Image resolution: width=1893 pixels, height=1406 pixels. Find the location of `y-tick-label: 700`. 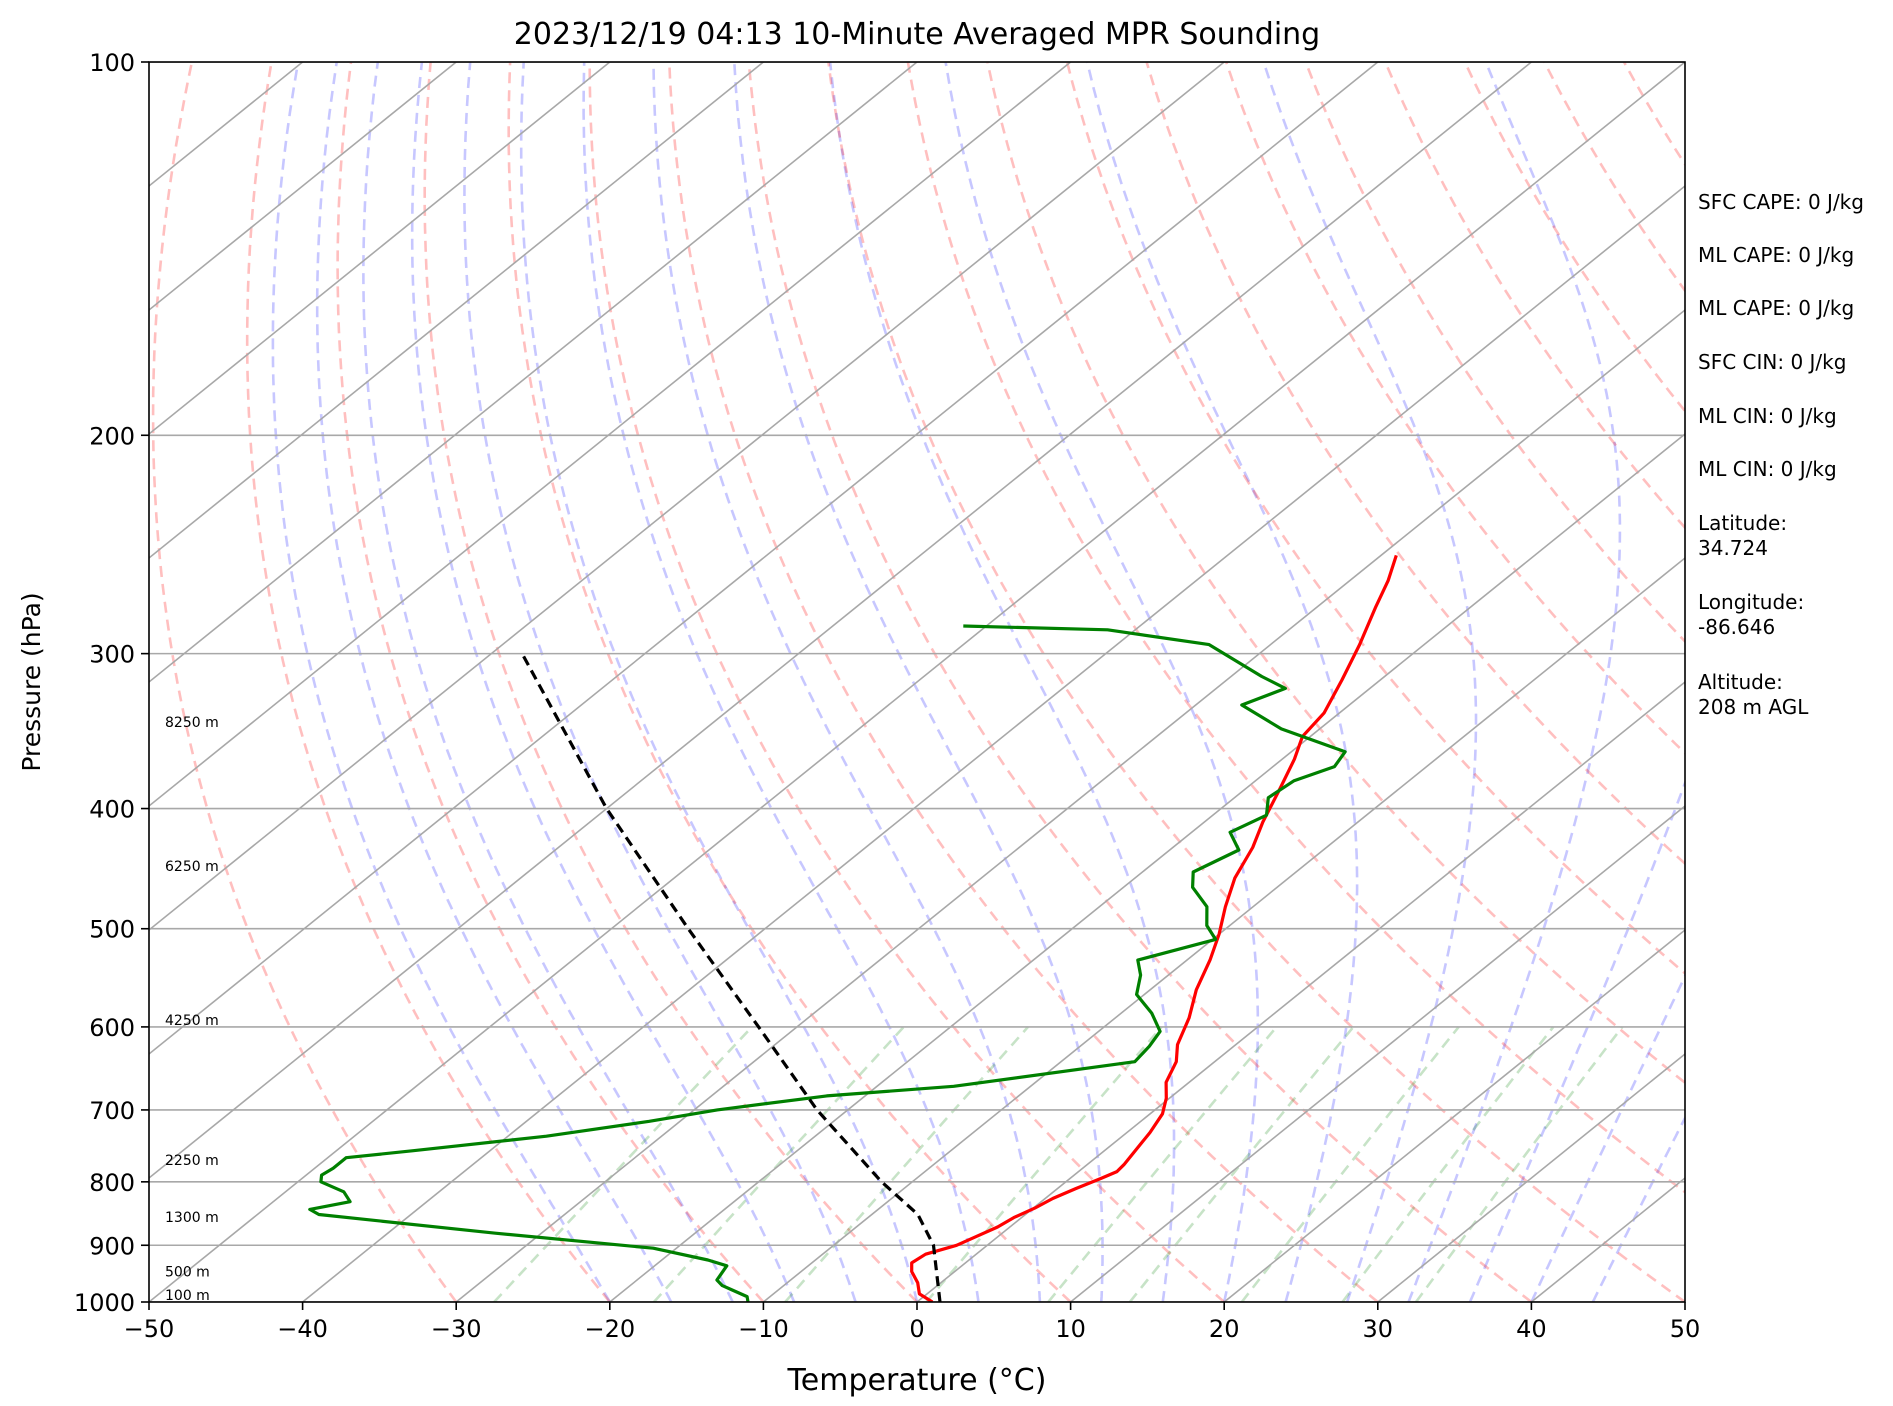

y-tick-label: 700 is located at coordinates (112, 1111).